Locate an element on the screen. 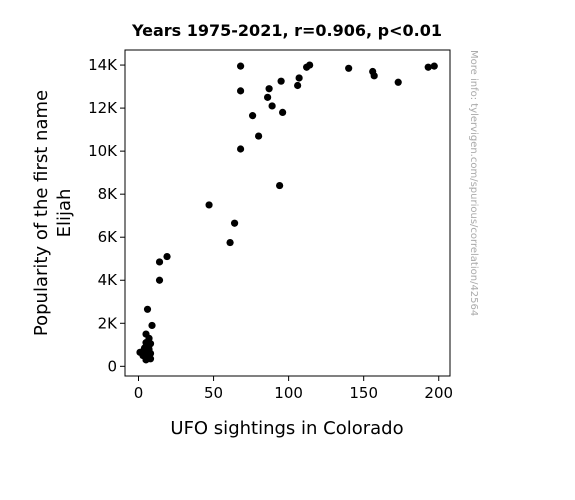 The height and width of the screenshot is (500, 575). y-axis-label-line-2: Elijah is located at coordinates (64, 213).